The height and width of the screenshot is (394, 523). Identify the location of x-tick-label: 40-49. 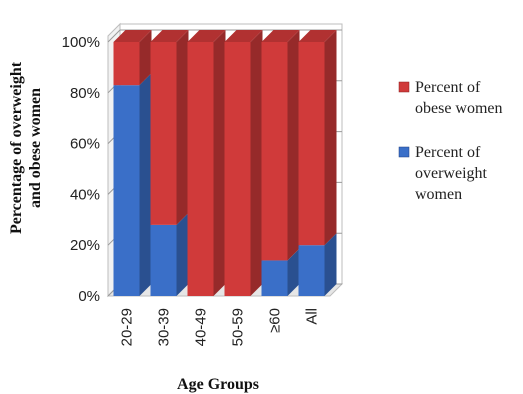
(201, 327).